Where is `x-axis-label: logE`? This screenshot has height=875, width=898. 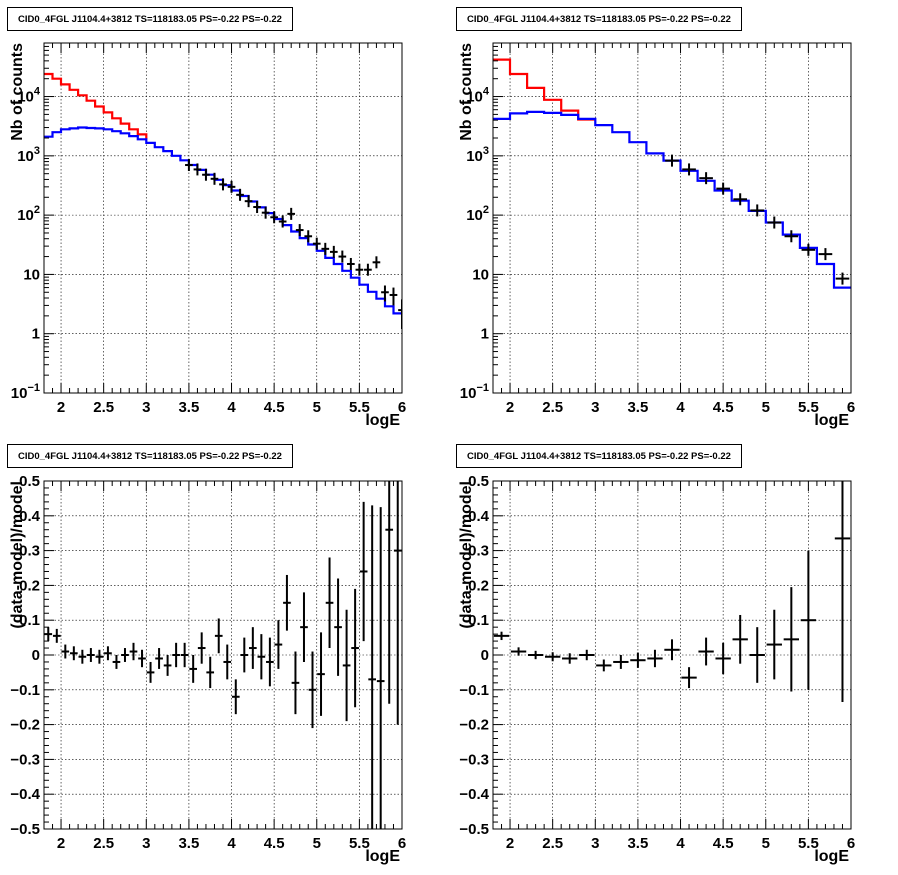 x-axis-label: logE is located at coordinates (382, 420).